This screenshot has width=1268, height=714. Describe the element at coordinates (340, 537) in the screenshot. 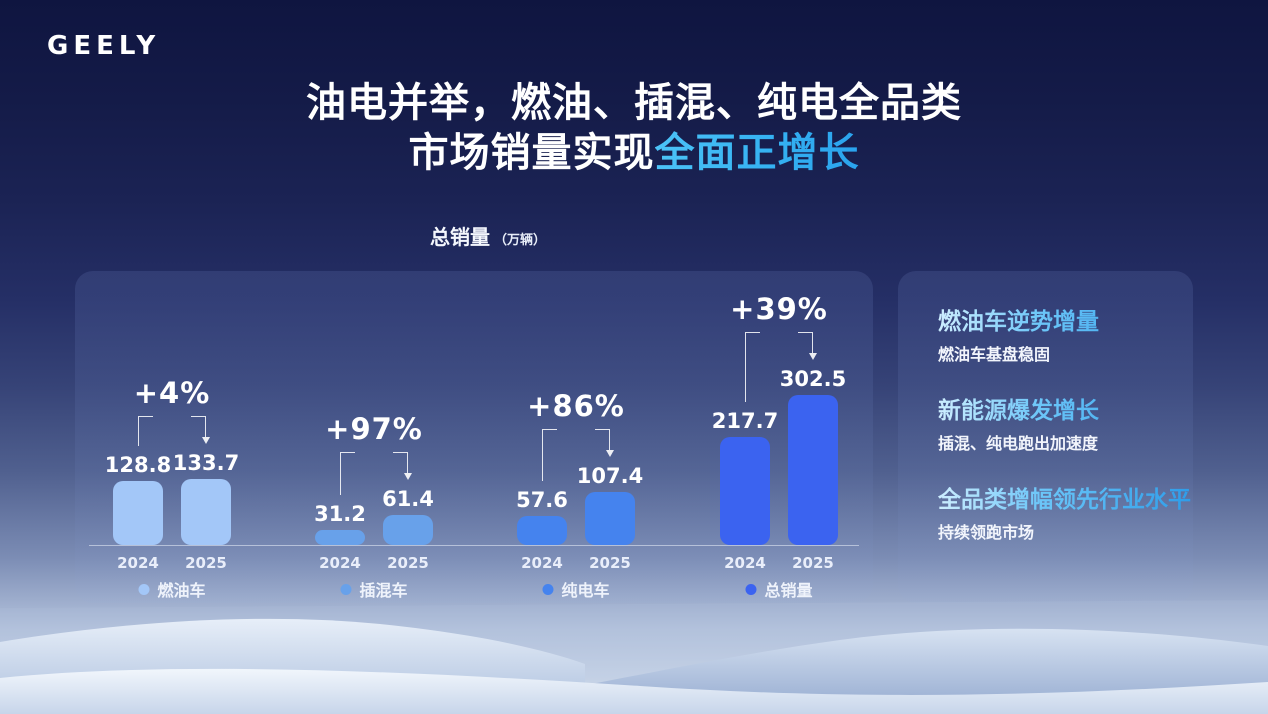

I see `bar-插混车-2024` at that location.